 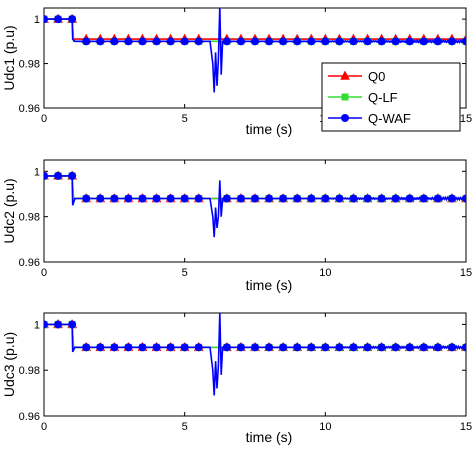 I want to click on series-line-q-waf, so click(x=255, y=206).